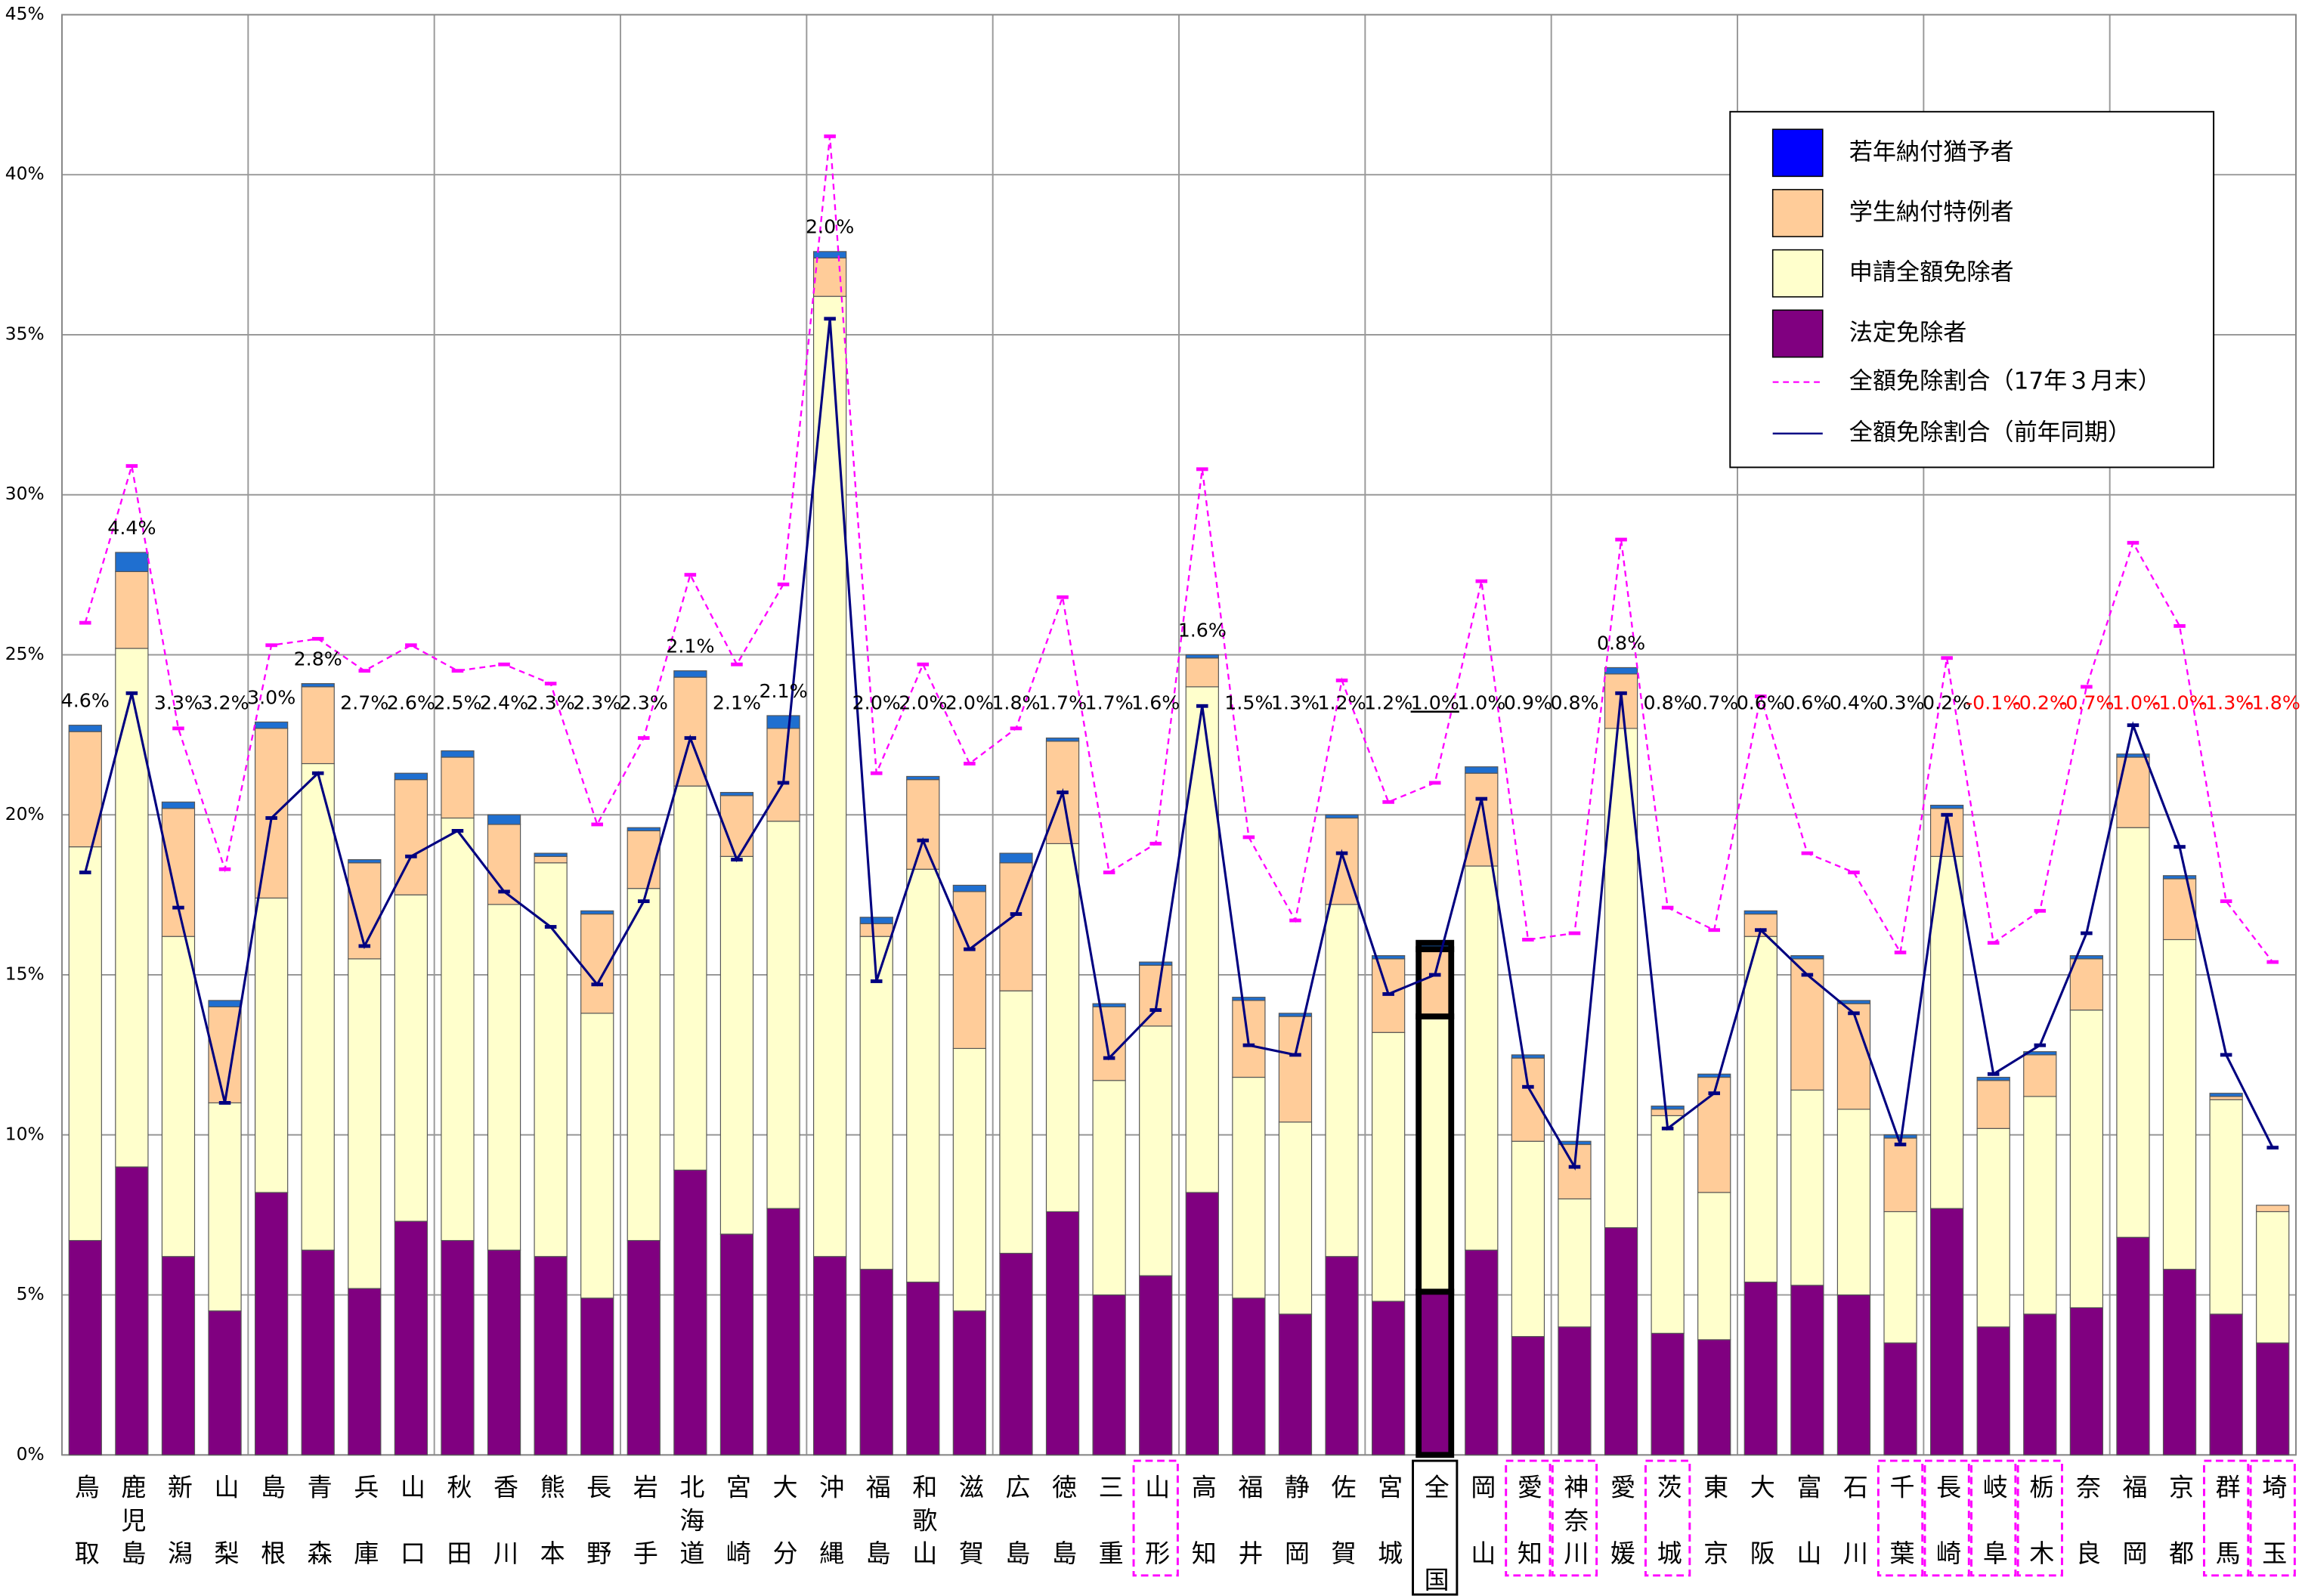 This screenshot has height=1596, width=2305. I want to click on change-label: -0.2%, so click(2040, 703).